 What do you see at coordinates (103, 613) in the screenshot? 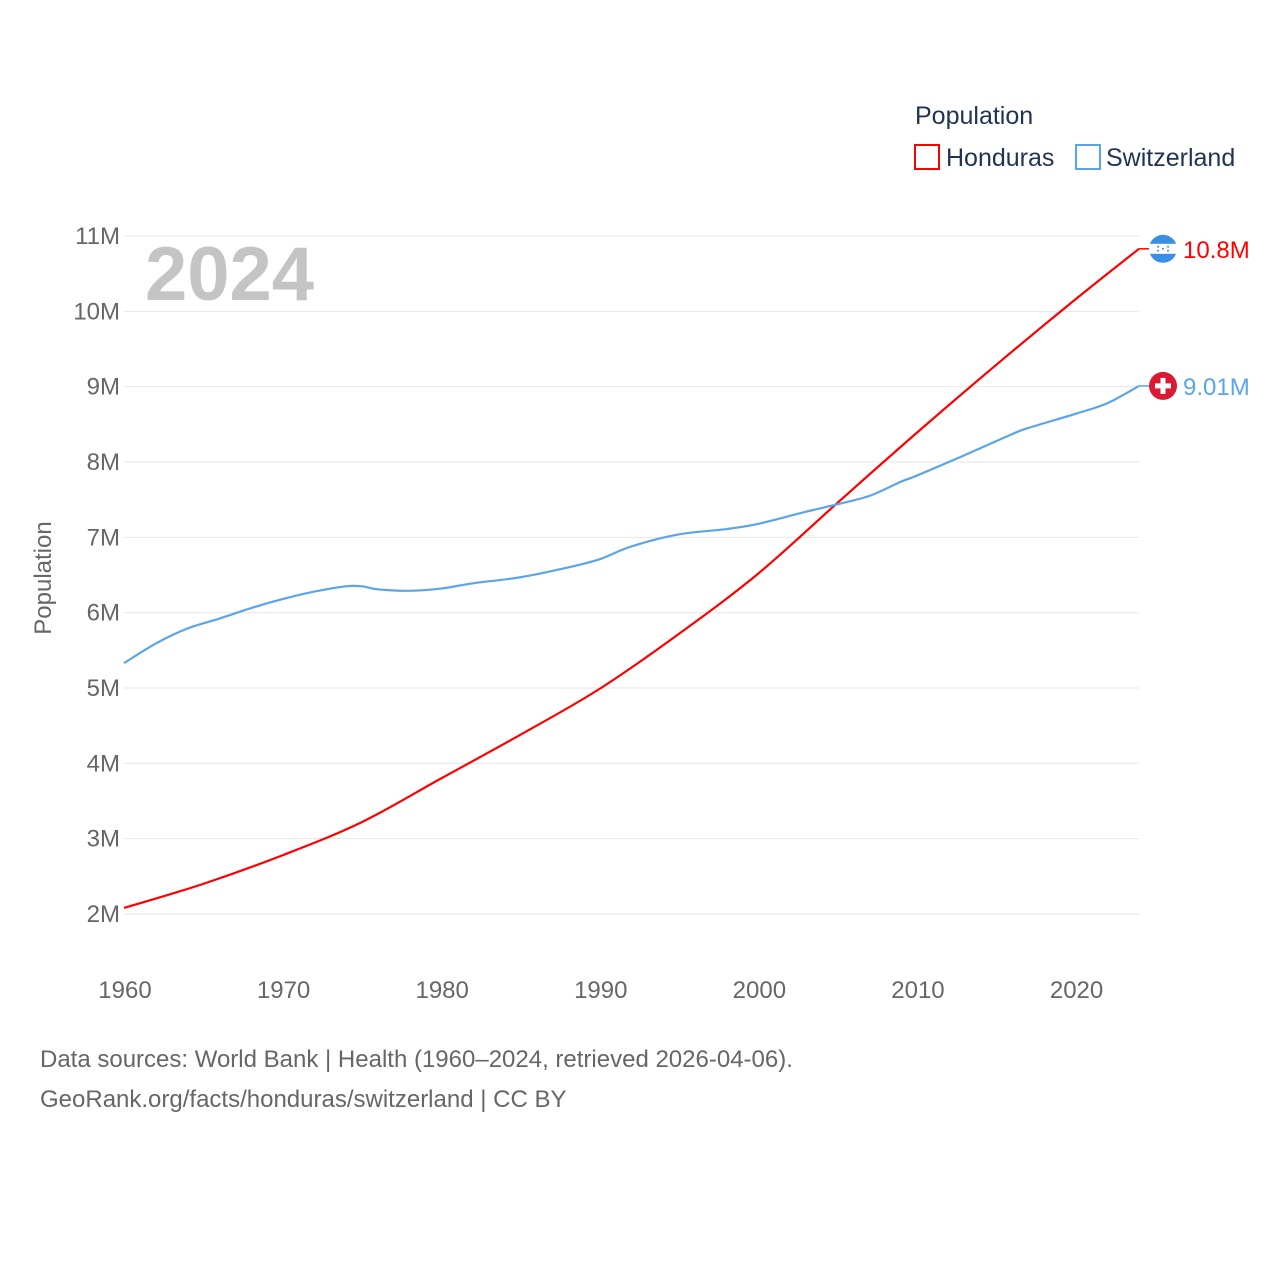
I see `y-tick-label: 6M` at bounding box center [103, 613].